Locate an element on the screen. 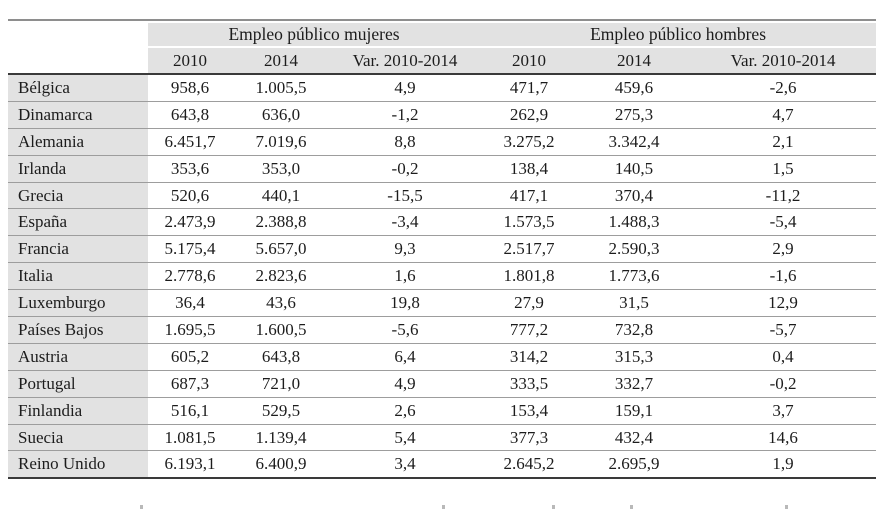 This screenshot has width=881, height=514. country-label: Portugal is located at coordinates (78, 384).